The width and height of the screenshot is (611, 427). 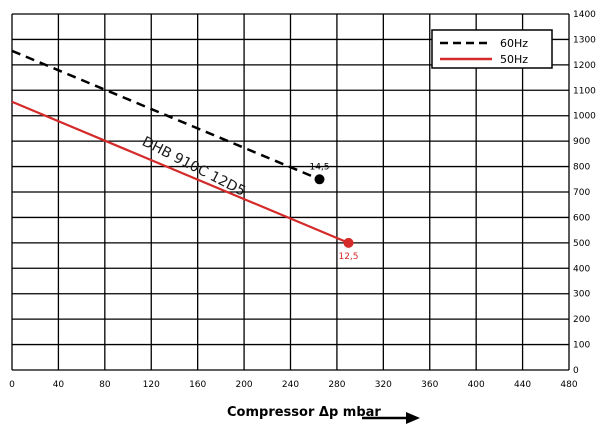 I want to click on x-tick-label: 440, so click(x=522, y=385).